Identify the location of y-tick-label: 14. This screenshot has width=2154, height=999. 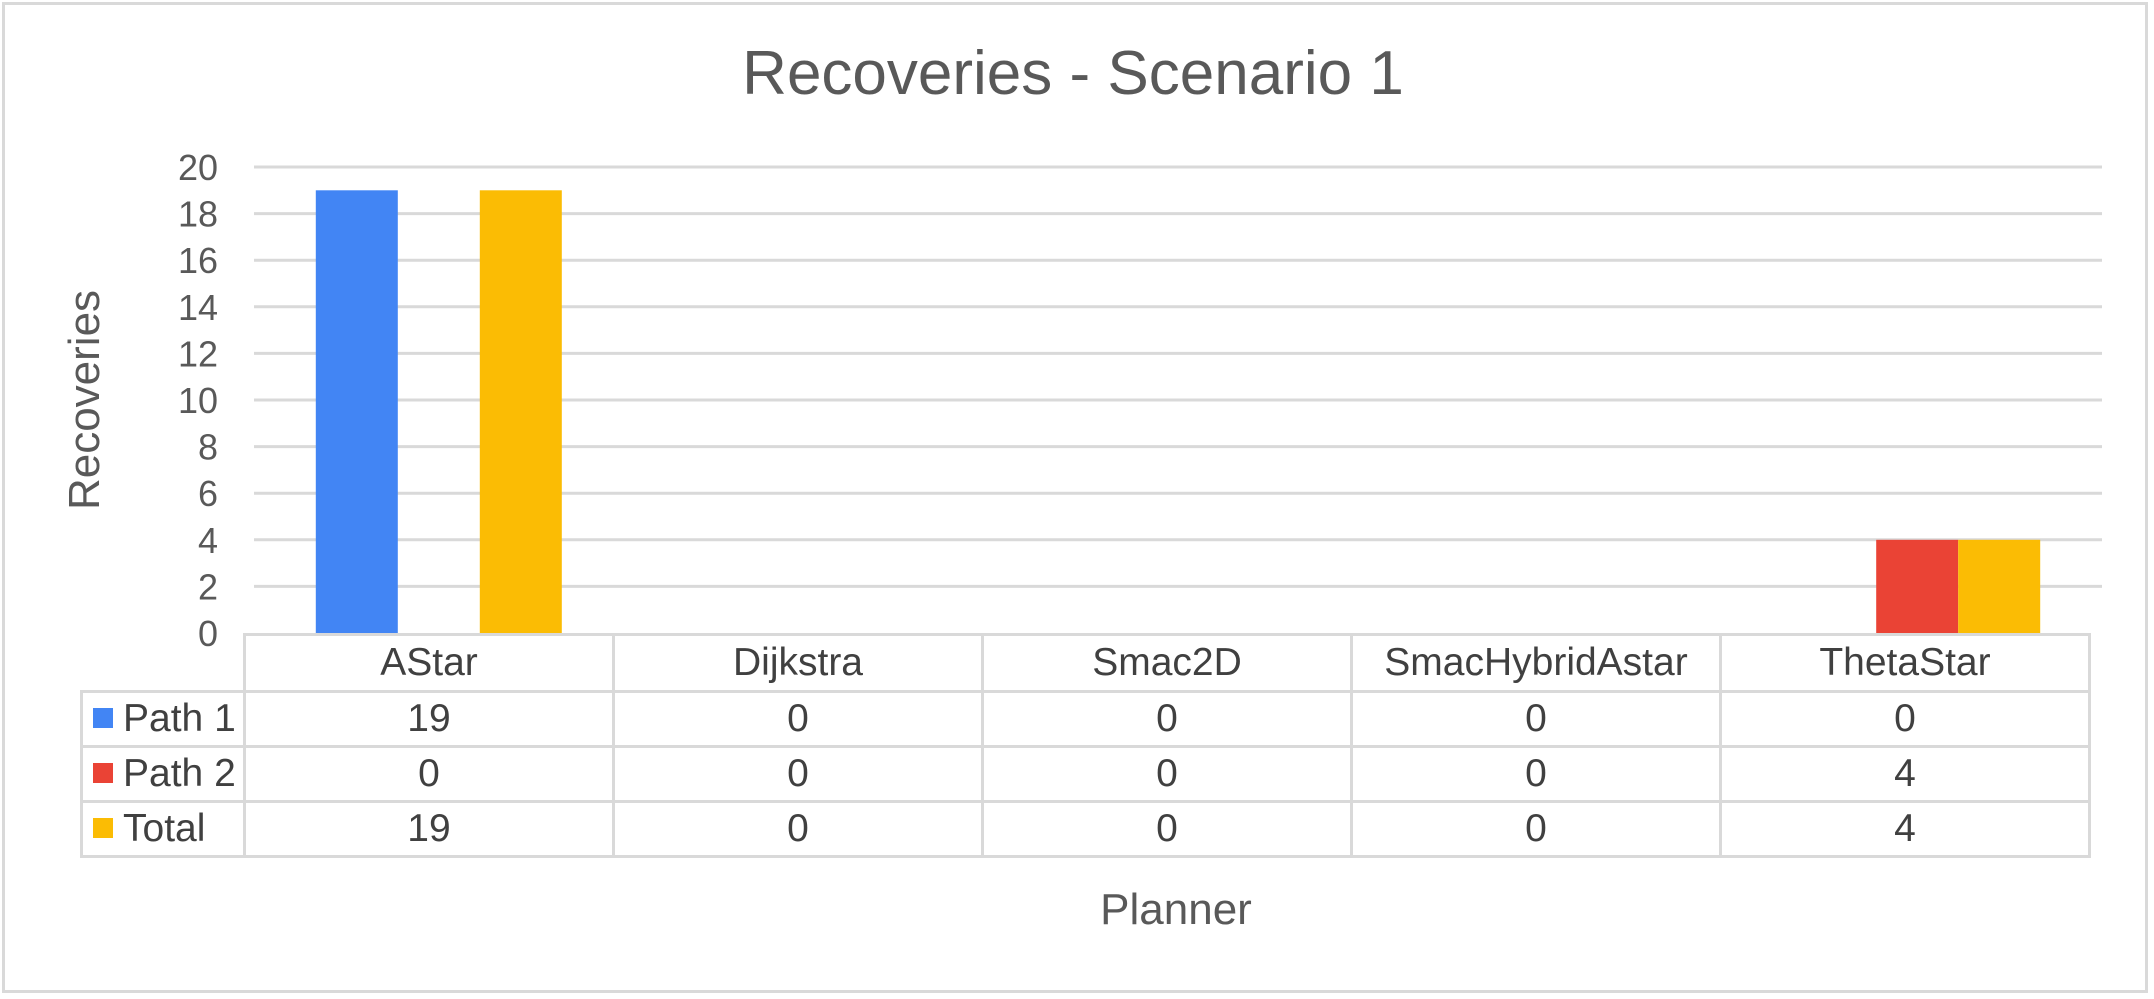
(198, 307).